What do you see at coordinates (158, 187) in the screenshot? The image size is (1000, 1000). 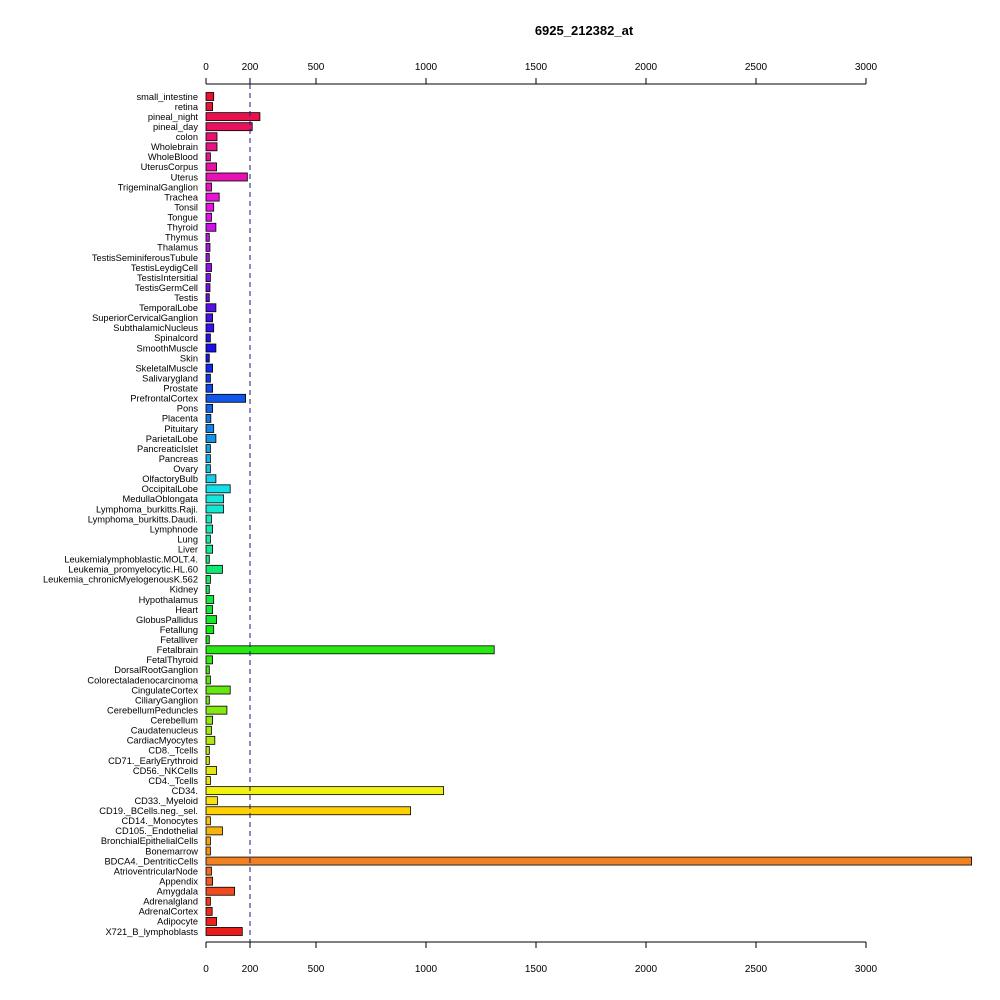 I see `category-label: TrigeminalGanglion` at bounding box center [158, 187].